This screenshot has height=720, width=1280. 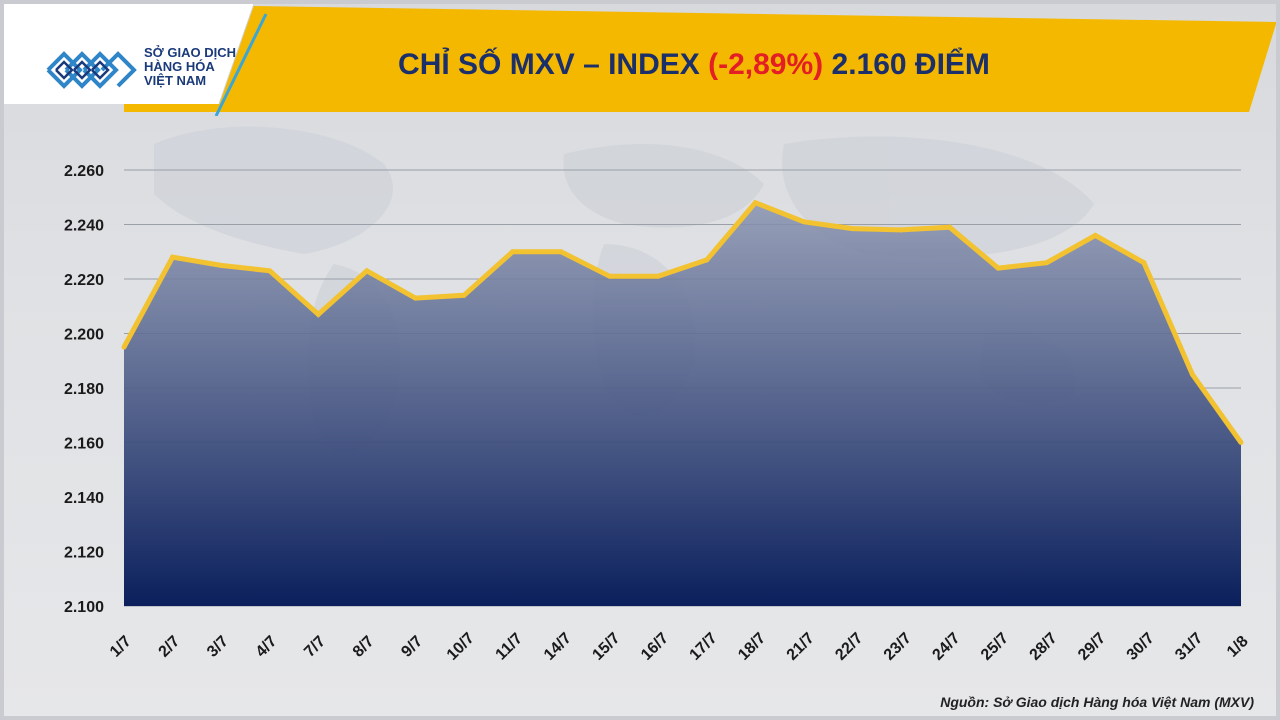 I want to click on chart-title: CHỈ SỐ MXV – INDEX (-2,89%) 2.160 ĐIỂM, so click(x=694, y=65).